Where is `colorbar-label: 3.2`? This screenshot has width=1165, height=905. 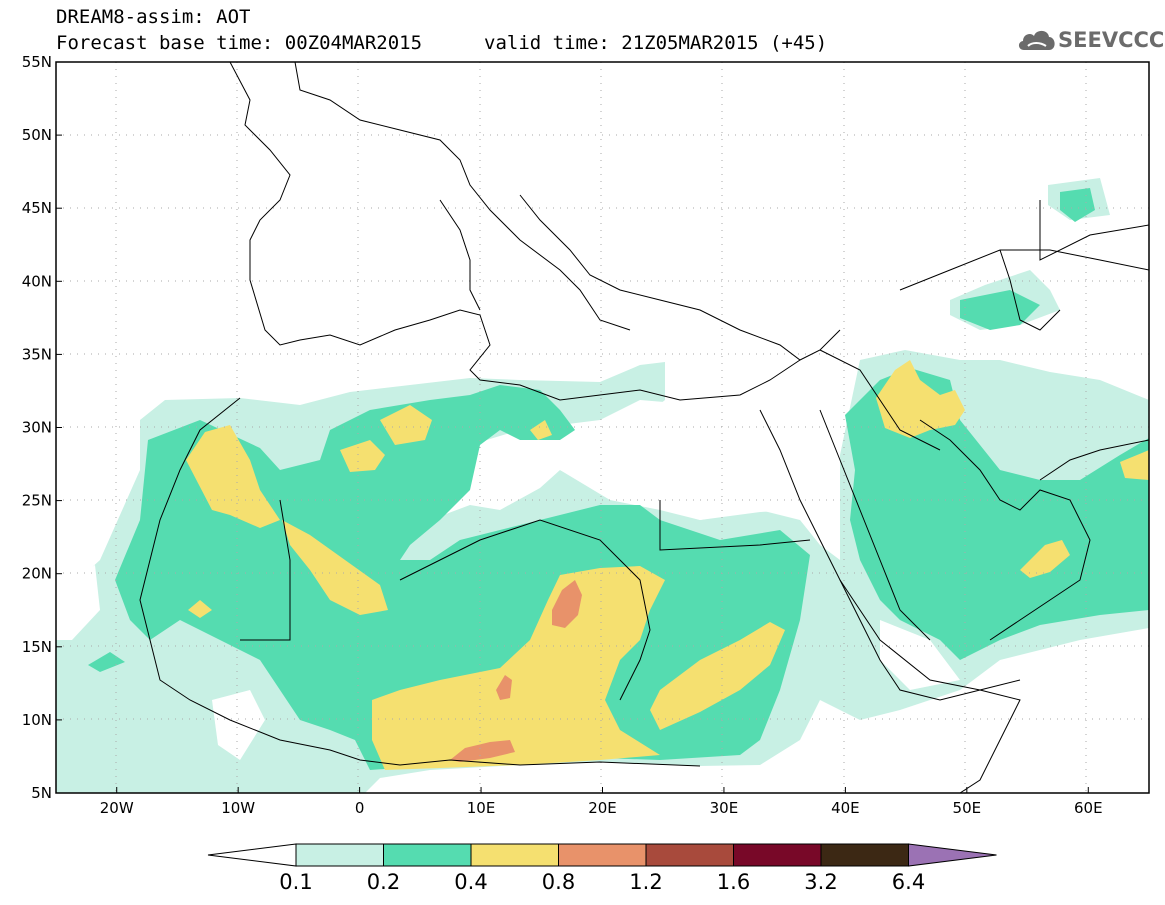
colorbar-label: 3.2 is located at coordinates (820, 882).